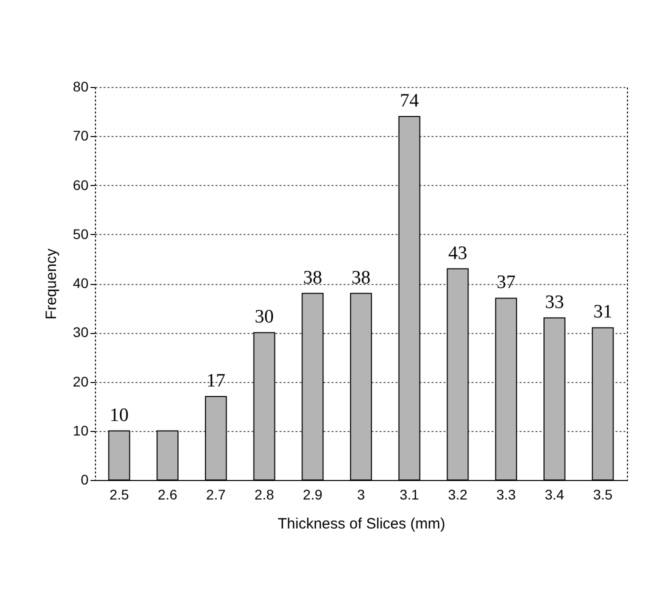  I want to click on data-label: 33, so click(554, 302).